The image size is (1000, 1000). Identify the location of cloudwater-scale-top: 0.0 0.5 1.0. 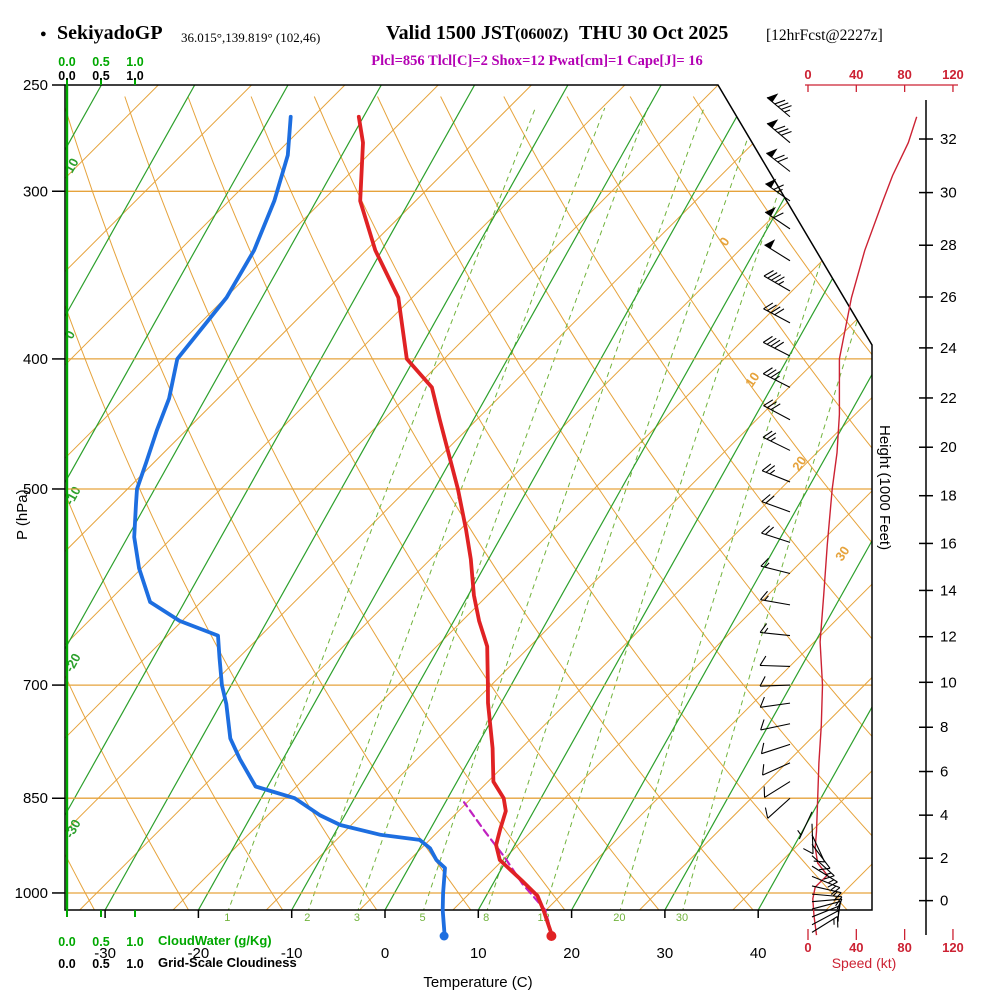
(100, 62).